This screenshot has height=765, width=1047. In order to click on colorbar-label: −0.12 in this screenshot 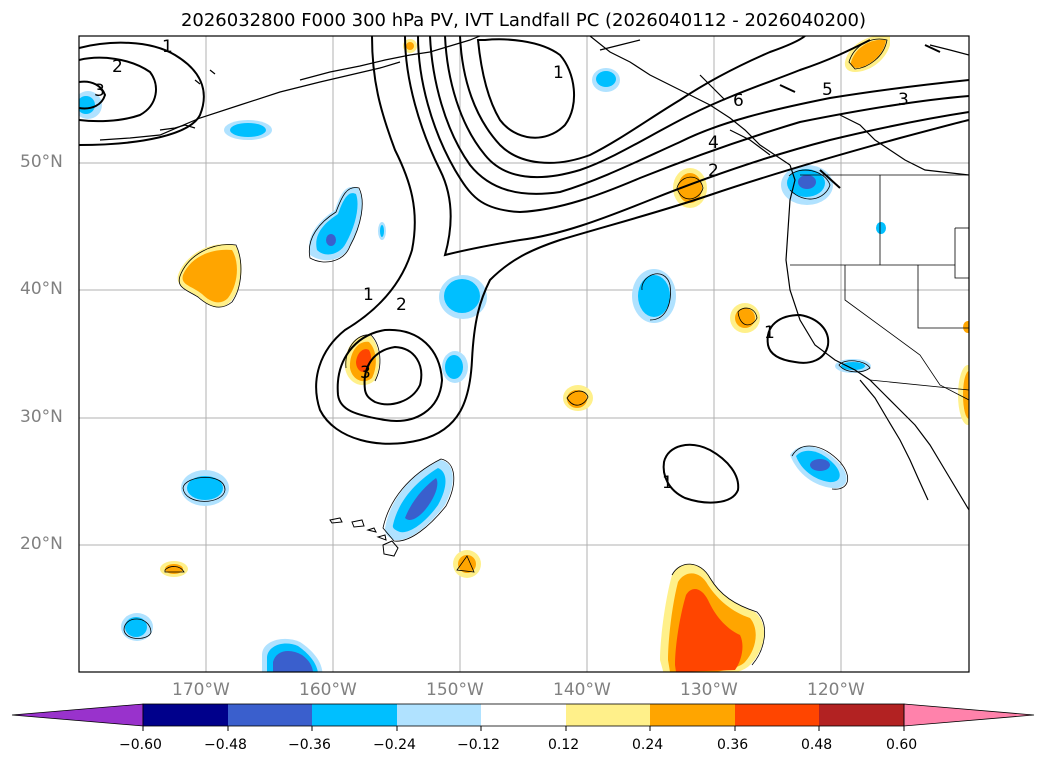, I will do `click(478, 745)`.